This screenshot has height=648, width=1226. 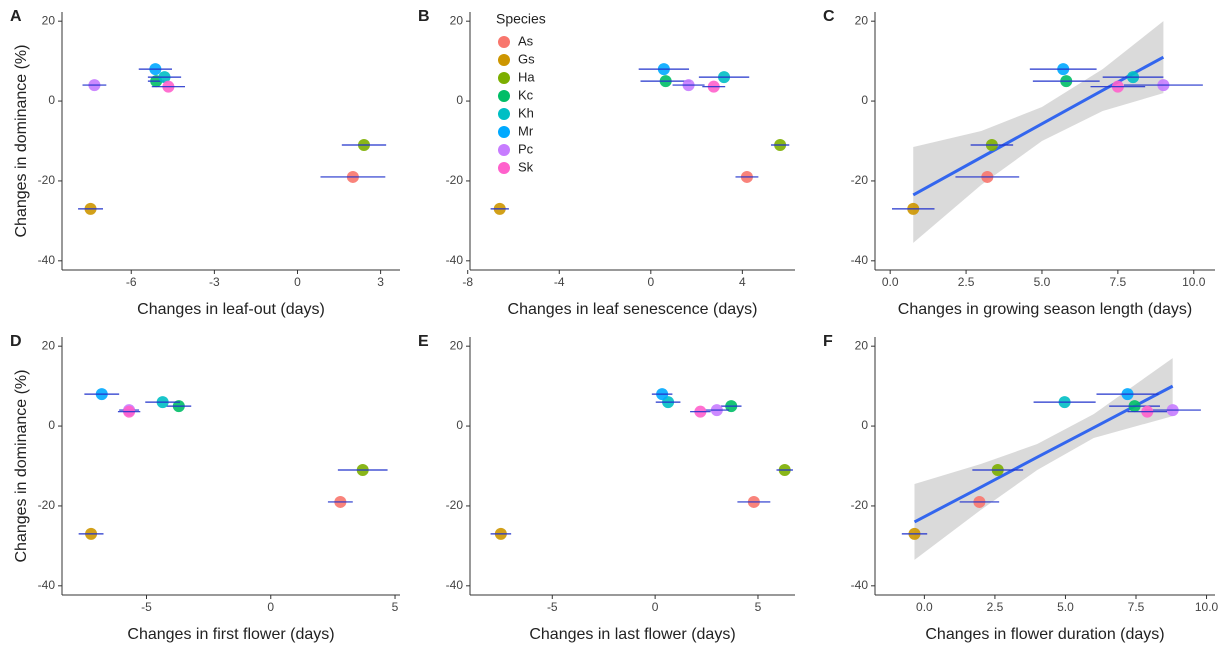 I want to click on panel-label: B, so click(x=424, y=16).